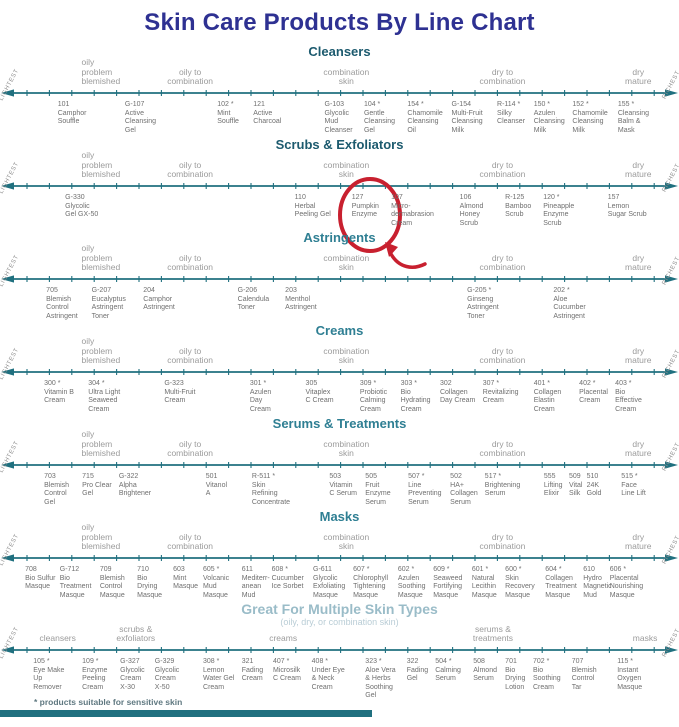 This screenshot has height=727, width=679. What do you see at coordinates (594, 489) in the screenshot?
I see `product-name: 24K Gold` at bounding box center [594, 489].